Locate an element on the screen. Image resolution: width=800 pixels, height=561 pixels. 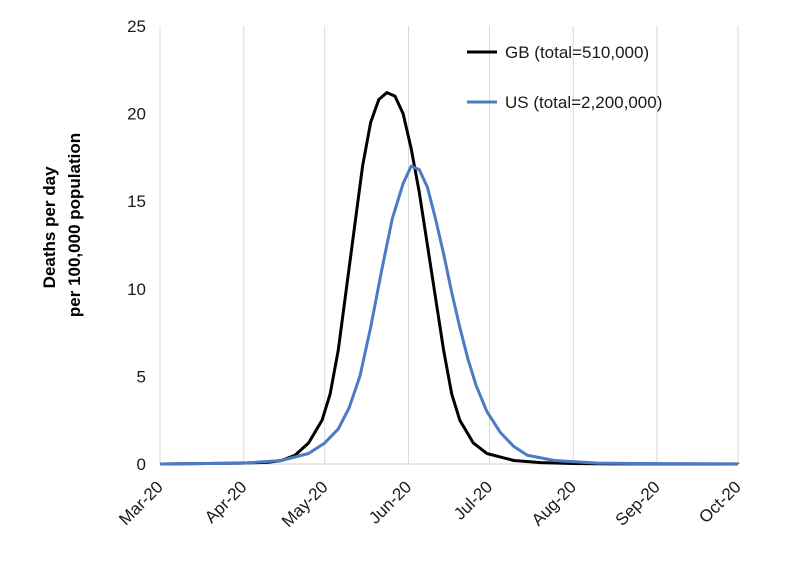
legend: GB (total=510,000) US (total=2,200,000) is located at coordinates (564, 77).